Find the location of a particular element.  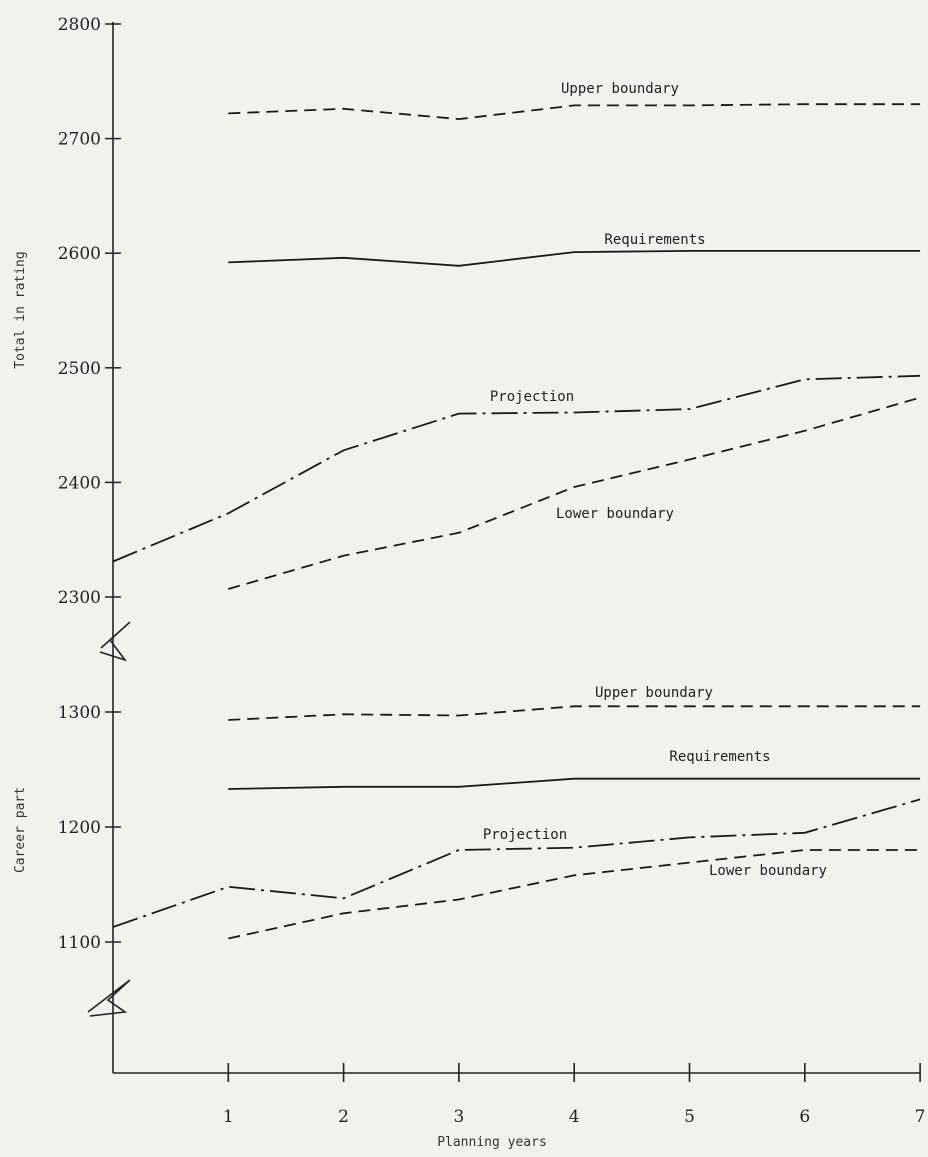

y-tick-label: 1300 is located at coordinates (79, 713).